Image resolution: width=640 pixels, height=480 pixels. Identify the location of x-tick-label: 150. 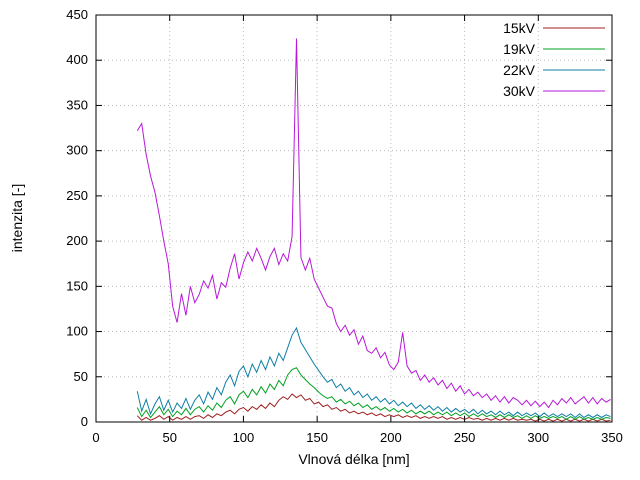
(317, 437).